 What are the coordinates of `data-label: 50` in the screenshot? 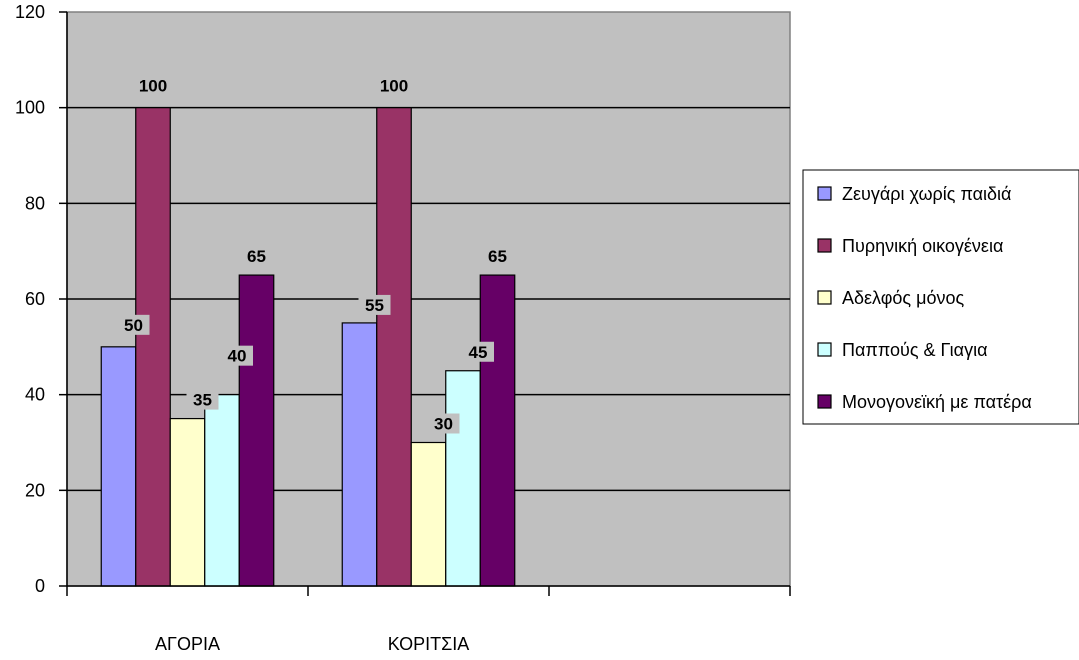 It's located at (133, 325).